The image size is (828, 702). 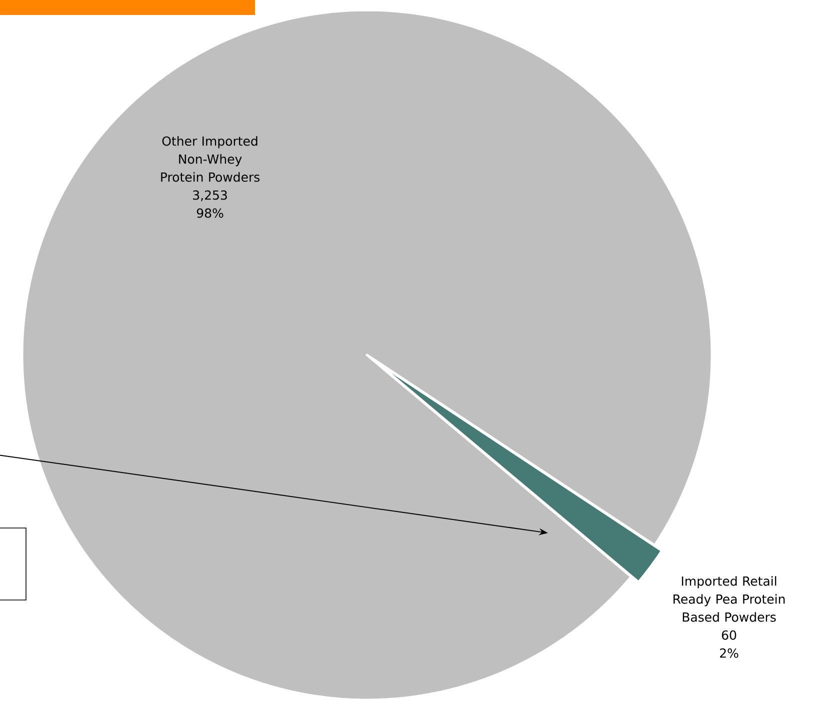 I want to click on text: 98%, so click(x=210, y=213).